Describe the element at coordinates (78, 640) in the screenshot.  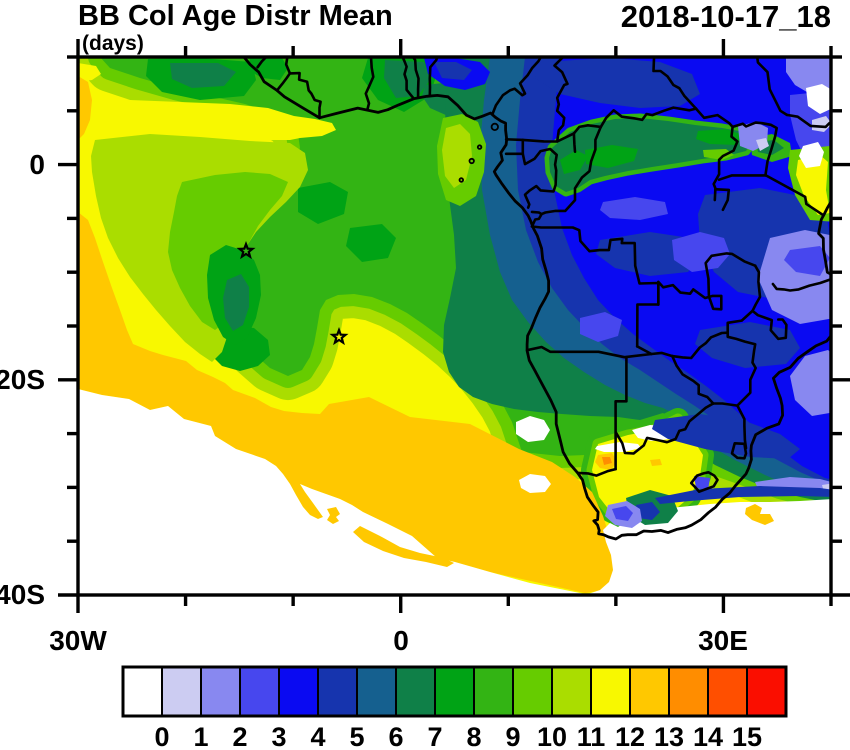
I see `svg-text: 30W` at that location.